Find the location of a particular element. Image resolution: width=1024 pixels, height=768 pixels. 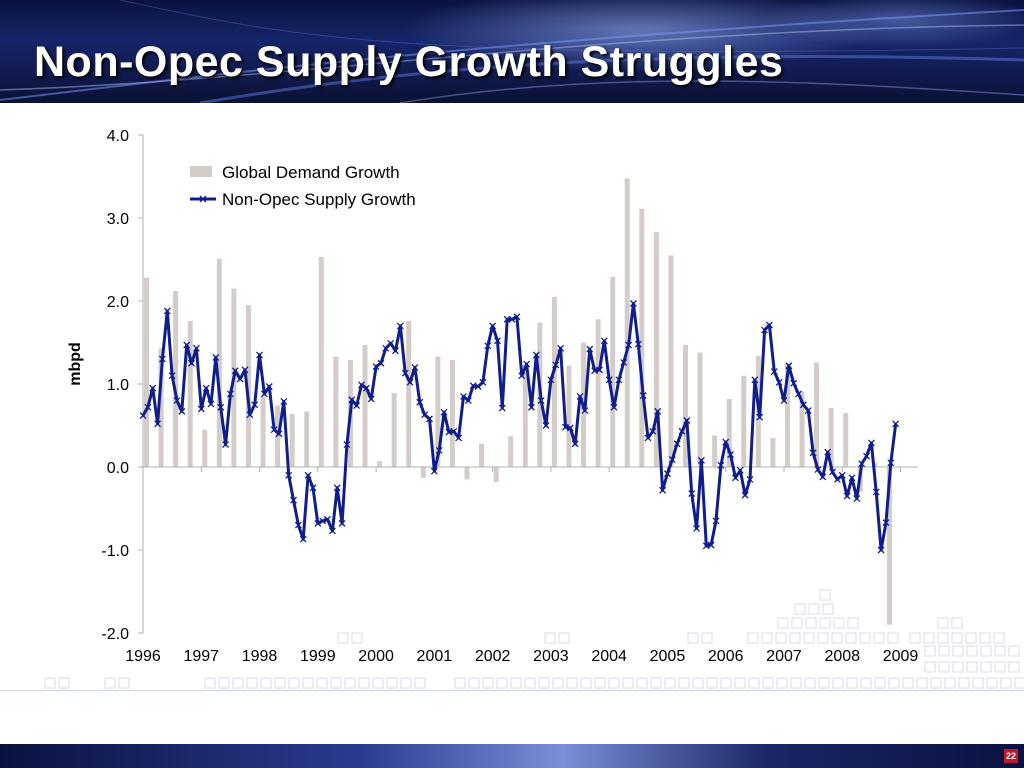

x-tick-label: 2006 is located at coordinates (726, 656).